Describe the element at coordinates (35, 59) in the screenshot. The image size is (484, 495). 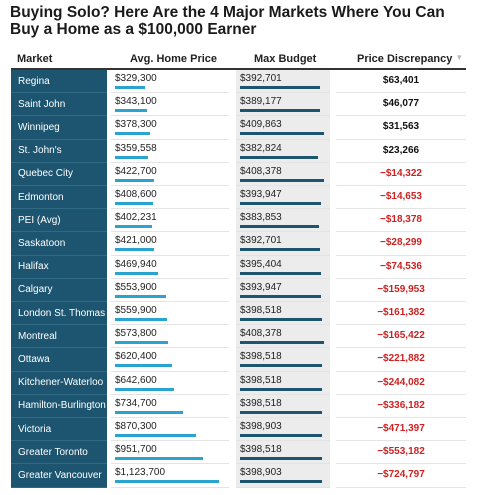
I see `header-market: Market` at that location.